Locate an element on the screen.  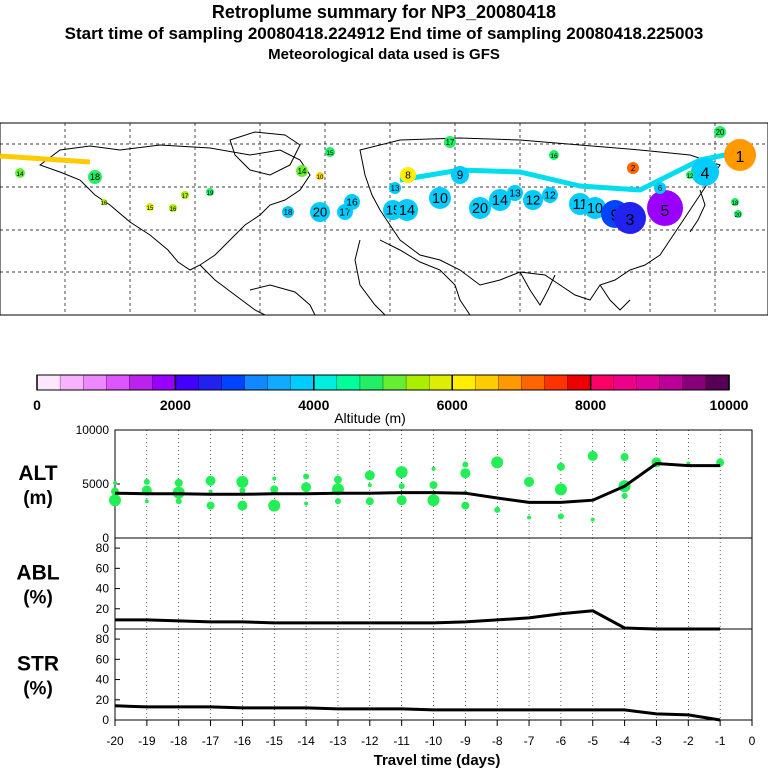
met-data-note: Meteorological data used is GFS is located at coordinates (384, 54).